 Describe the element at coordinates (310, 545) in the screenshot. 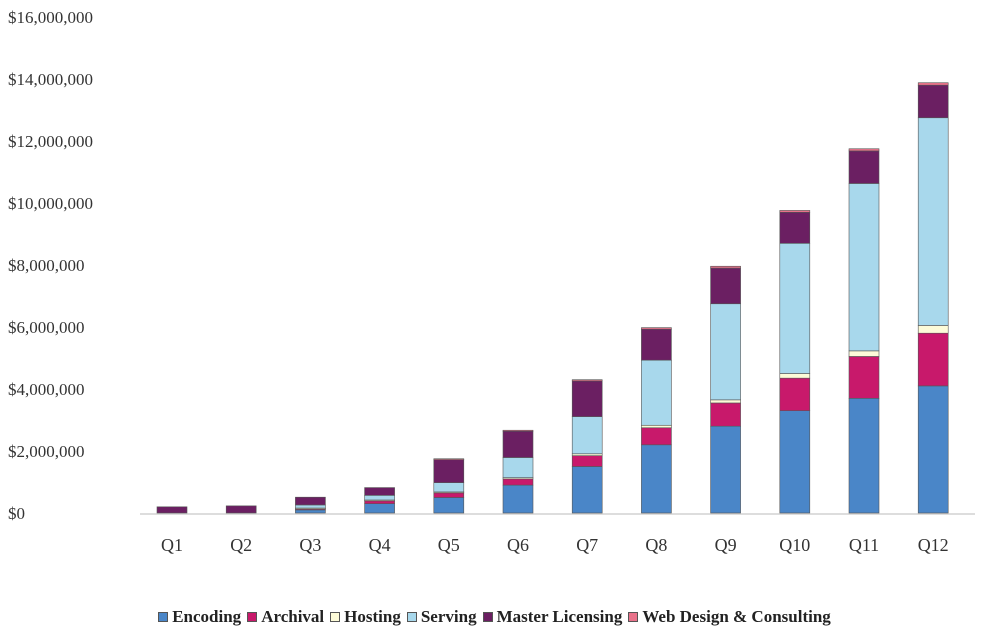

I see `x-tick-label: Q3` at that location.